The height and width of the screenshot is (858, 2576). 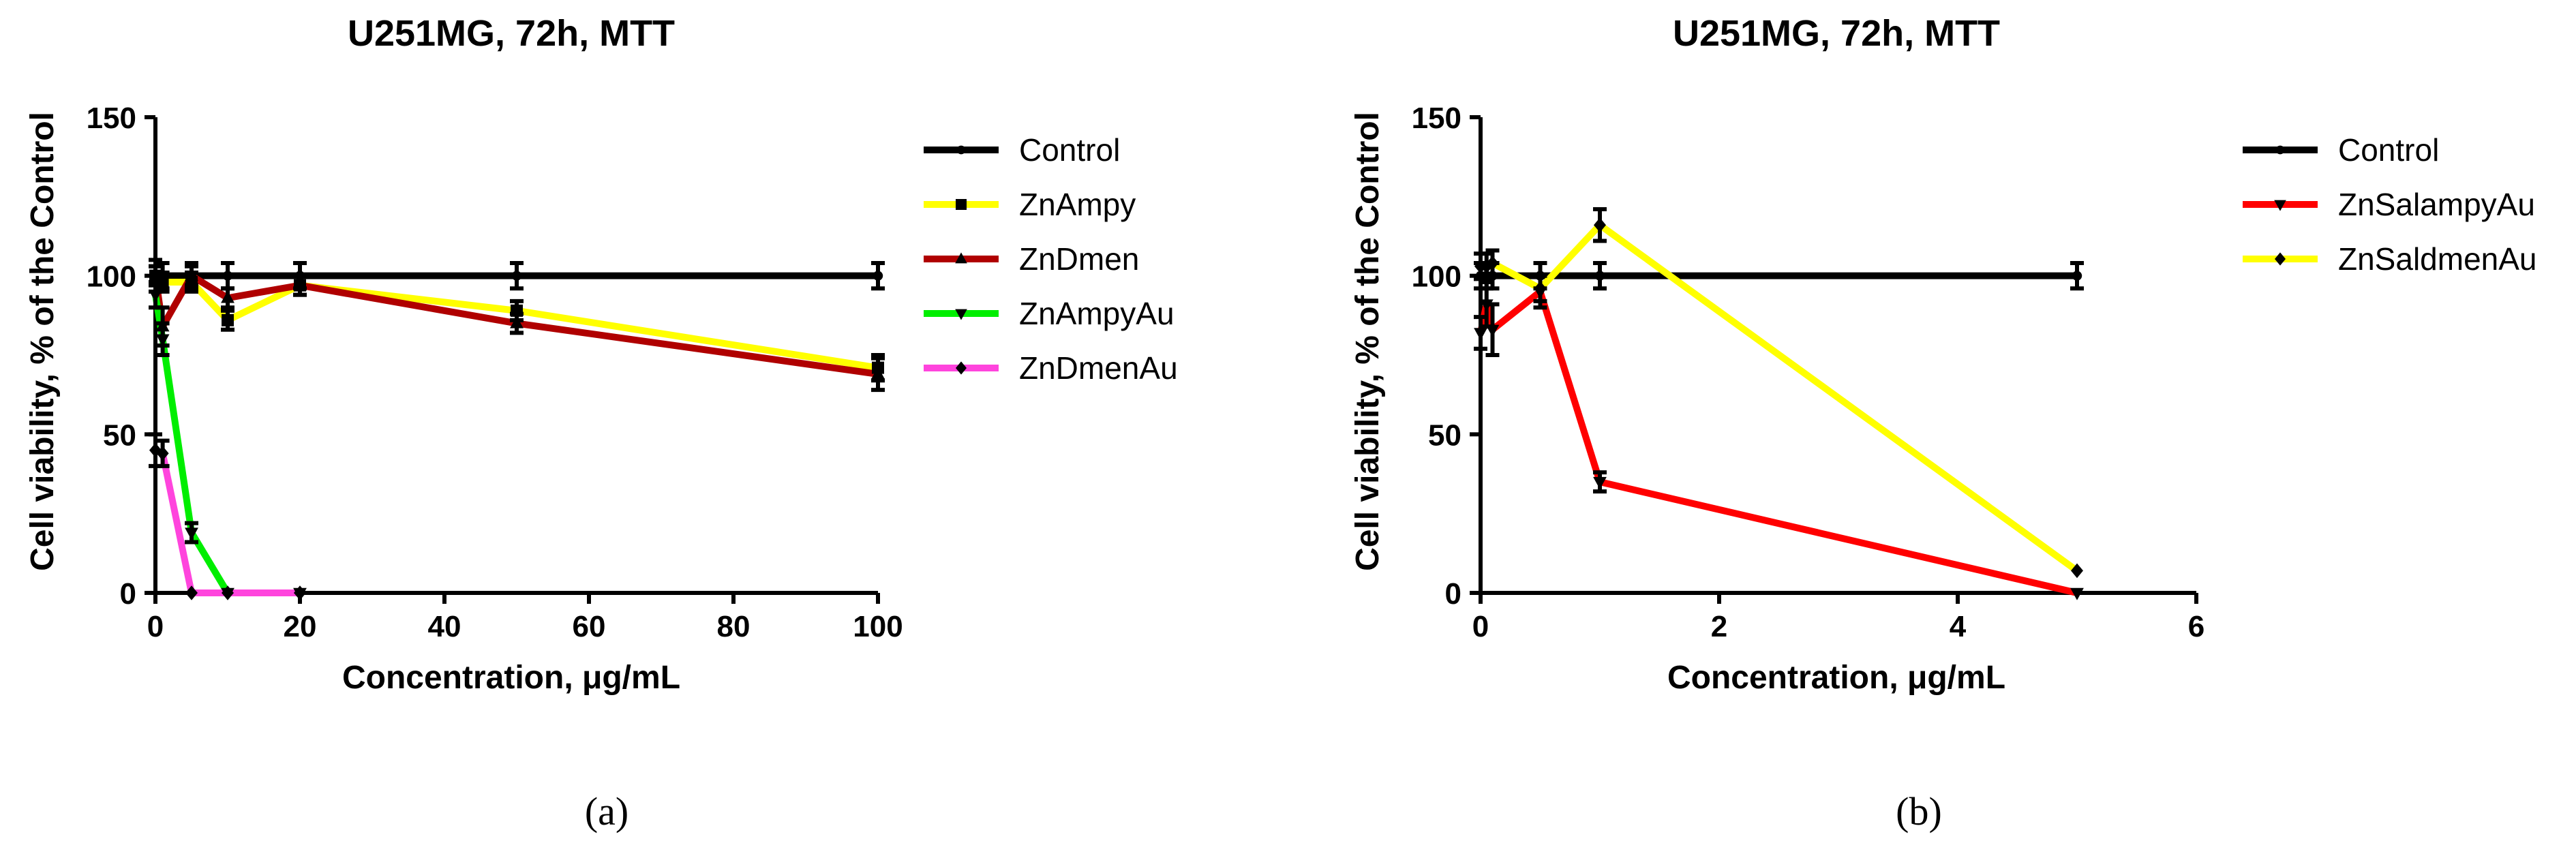 What do you see at coordinates (961, 314) in the screenshot?
I see `legend-marker-znampyau` at bounding box center [961, 314].